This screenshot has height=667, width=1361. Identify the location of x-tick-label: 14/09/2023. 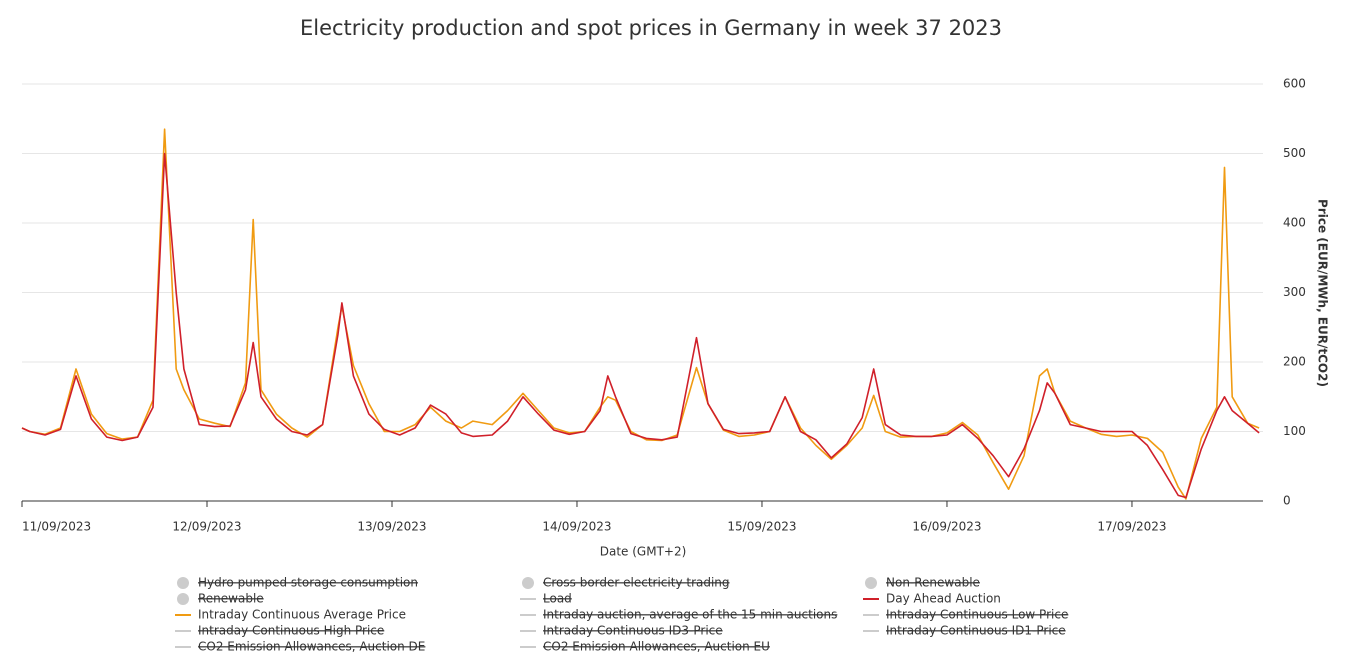
(576, 527).